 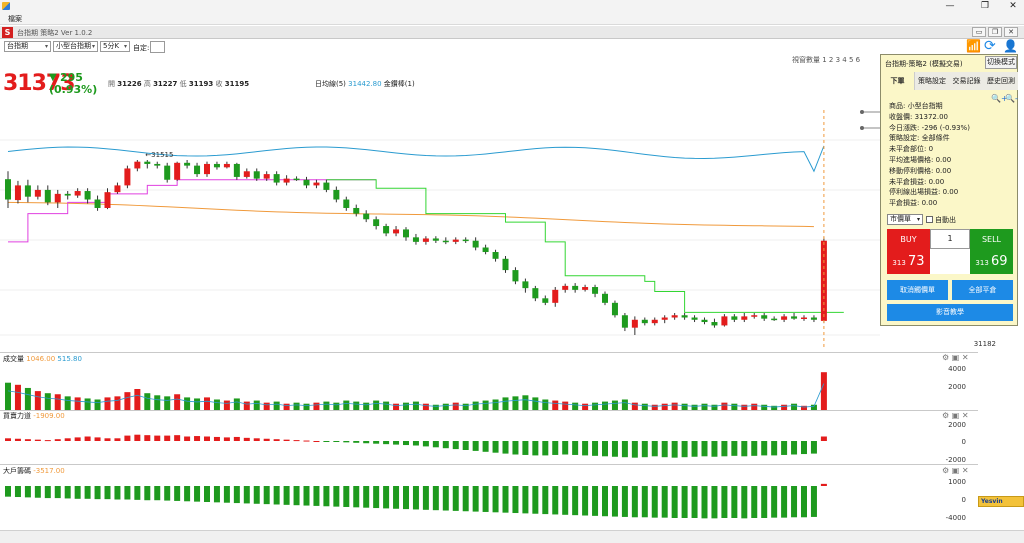 What do you see at coordinates (979, 32) in the screenshot?
I see `inner-minimize-button: ▭` at bounding box center [979, 32].